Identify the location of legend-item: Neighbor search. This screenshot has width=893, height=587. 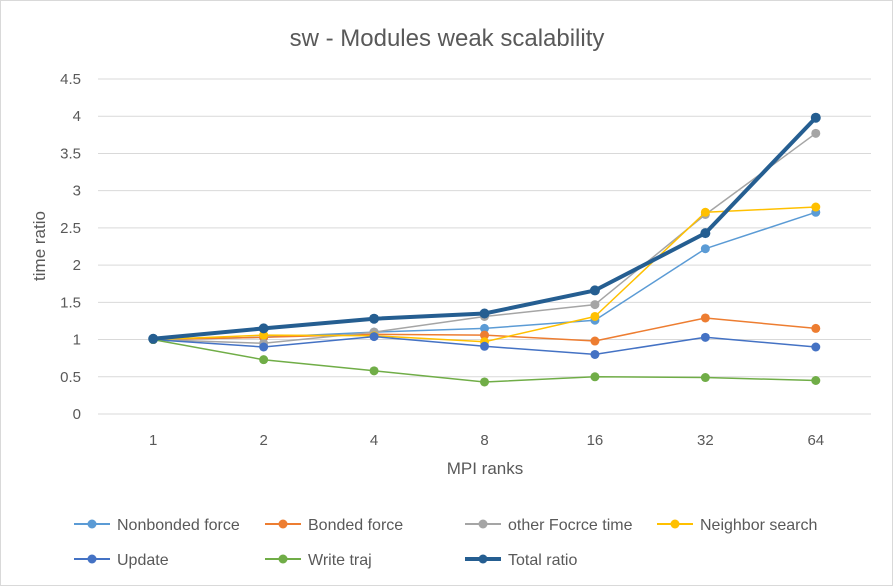
(737, 525).